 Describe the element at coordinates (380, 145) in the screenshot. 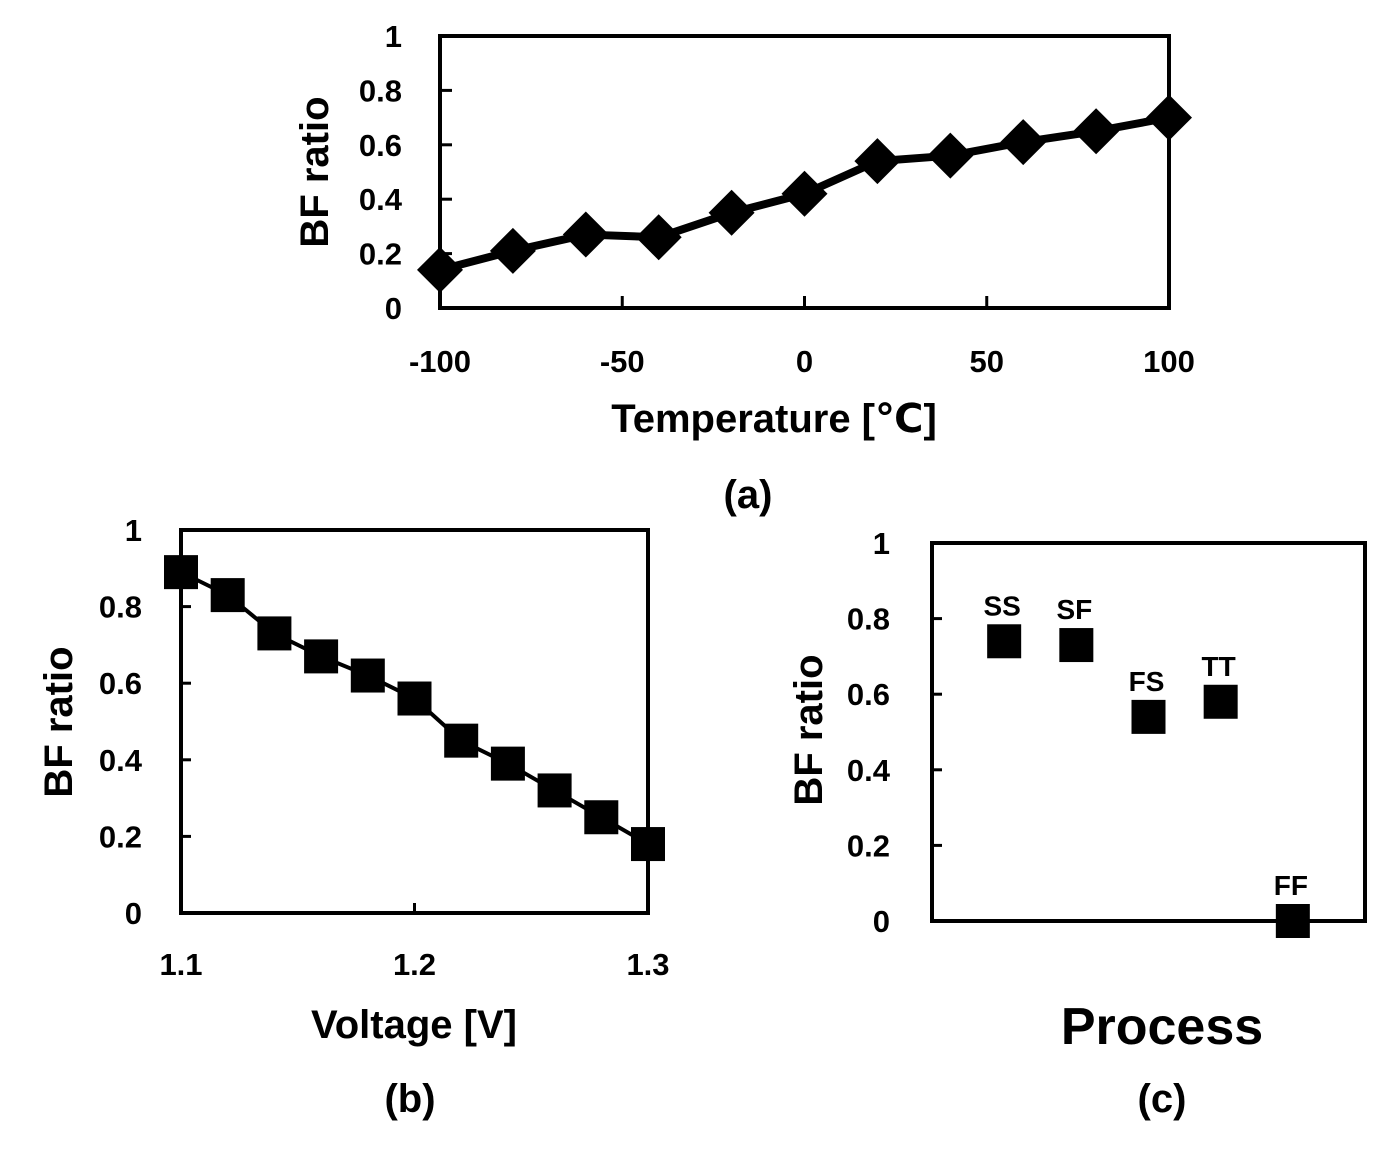

I see `chart-a-y-tick-label: 0.6` at that location.